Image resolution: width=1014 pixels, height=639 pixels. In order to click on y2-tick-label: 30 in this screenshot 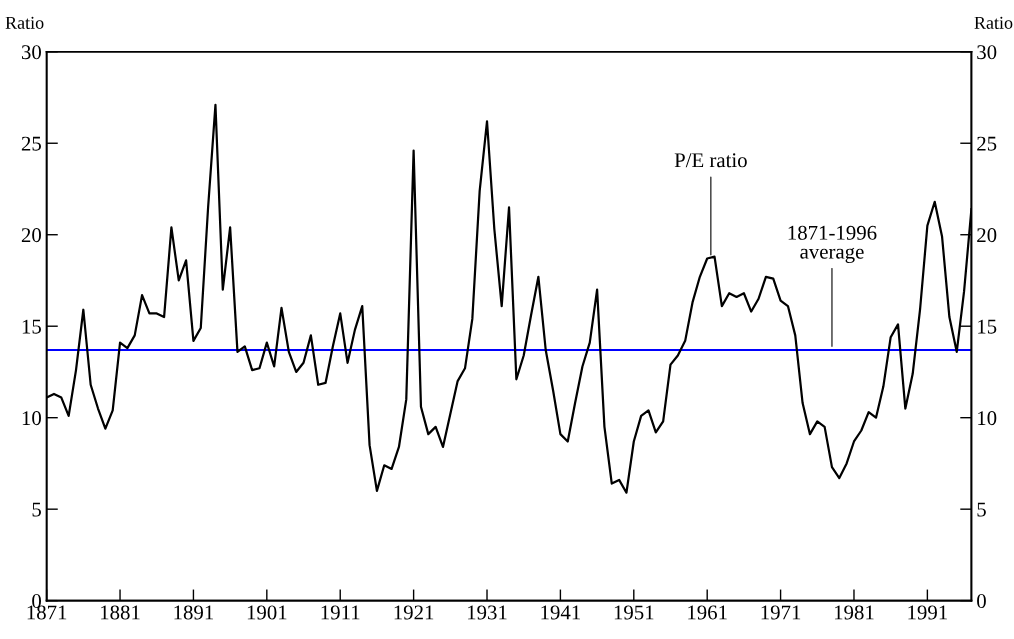, I will do `click(987, 52)`.